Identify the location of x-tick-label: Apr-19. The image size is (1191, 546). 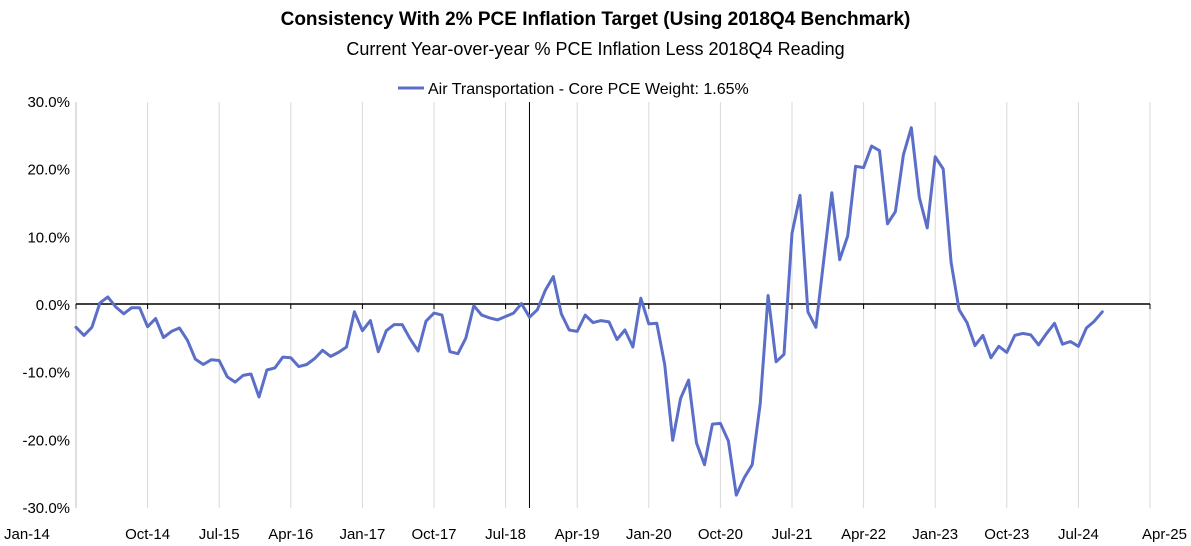
(577, 534).